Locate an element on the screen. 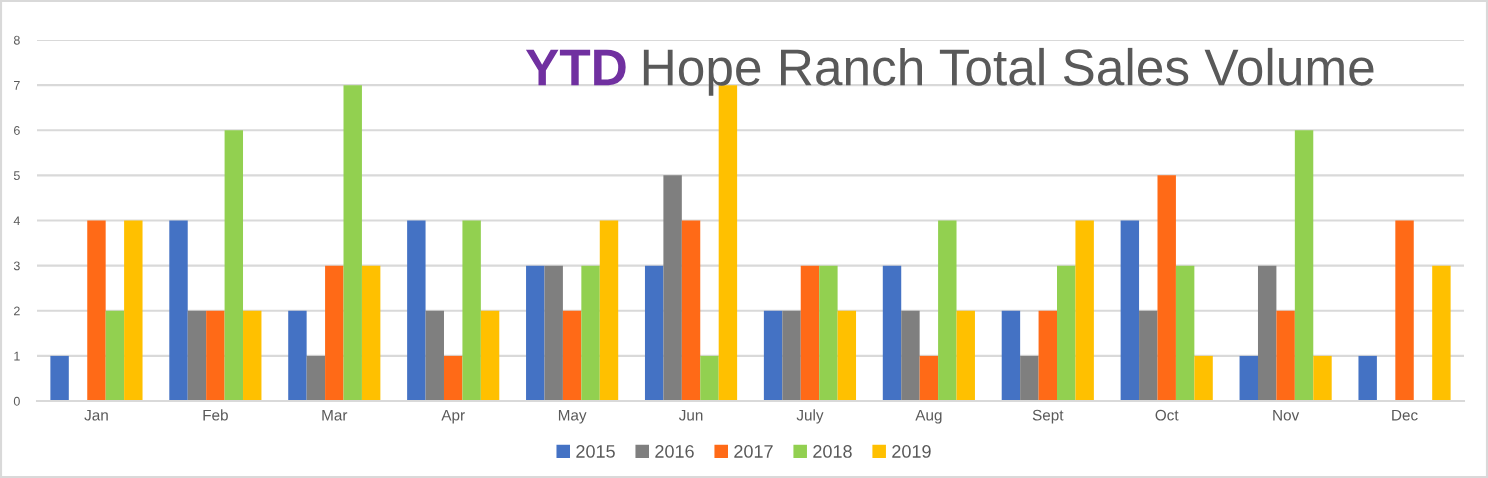  legend-label: 2016 is located at coordinates (674, 451).